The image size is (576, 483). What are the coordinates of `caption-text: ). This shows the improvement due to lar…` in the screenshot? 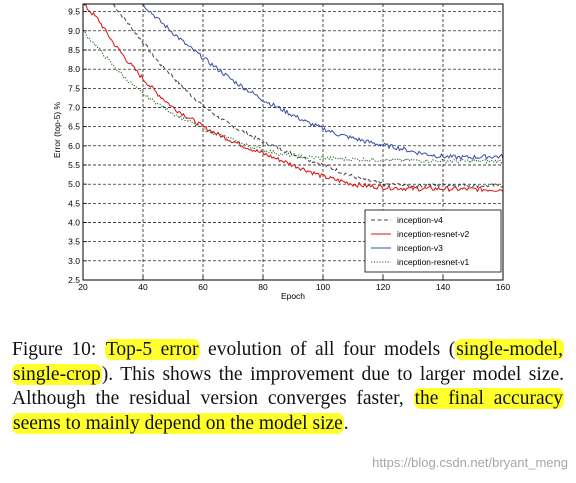 It's located at (288, 386).